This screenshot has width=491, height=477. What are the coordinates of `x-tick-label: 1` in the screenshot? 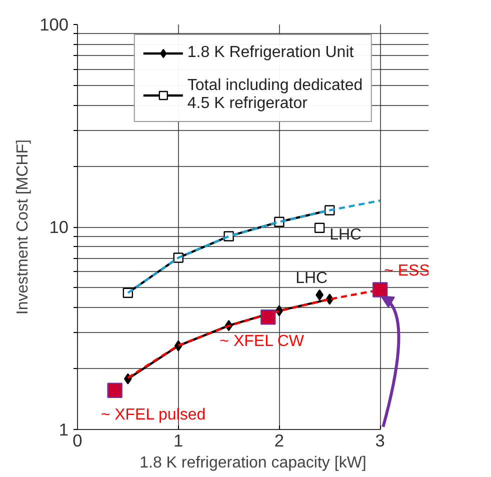 It's located at (179, 440).